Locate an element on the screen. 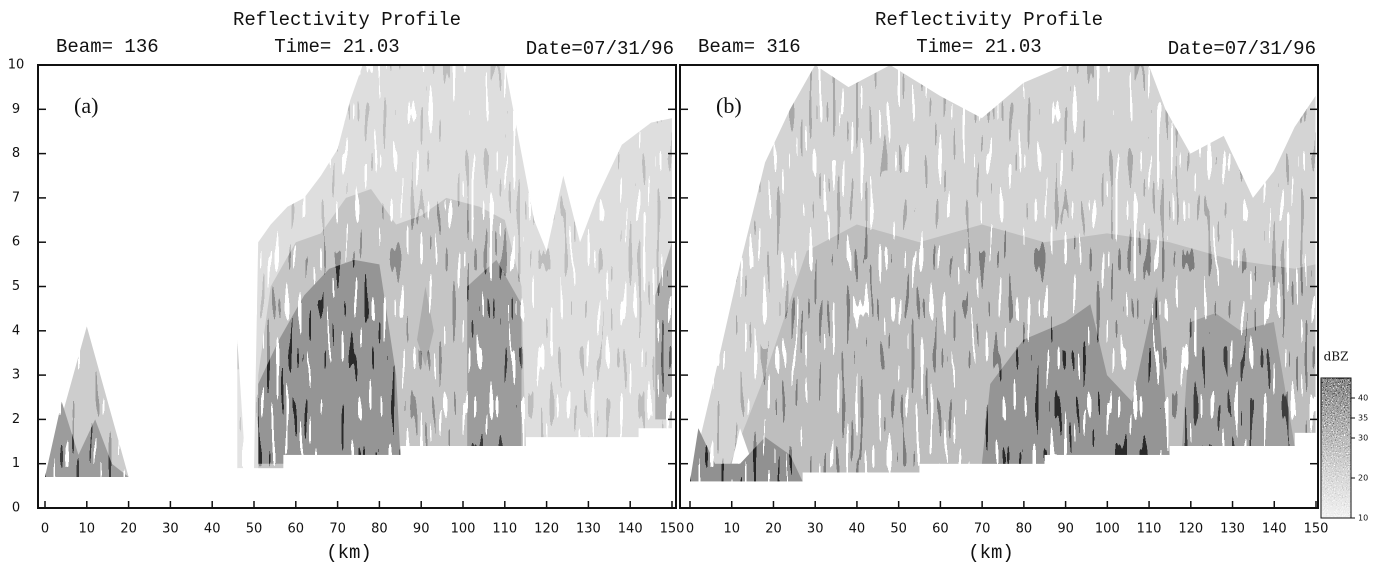 The image size is (1378, 578). y-tick-label: 3 is located at coordinates (16, 375).